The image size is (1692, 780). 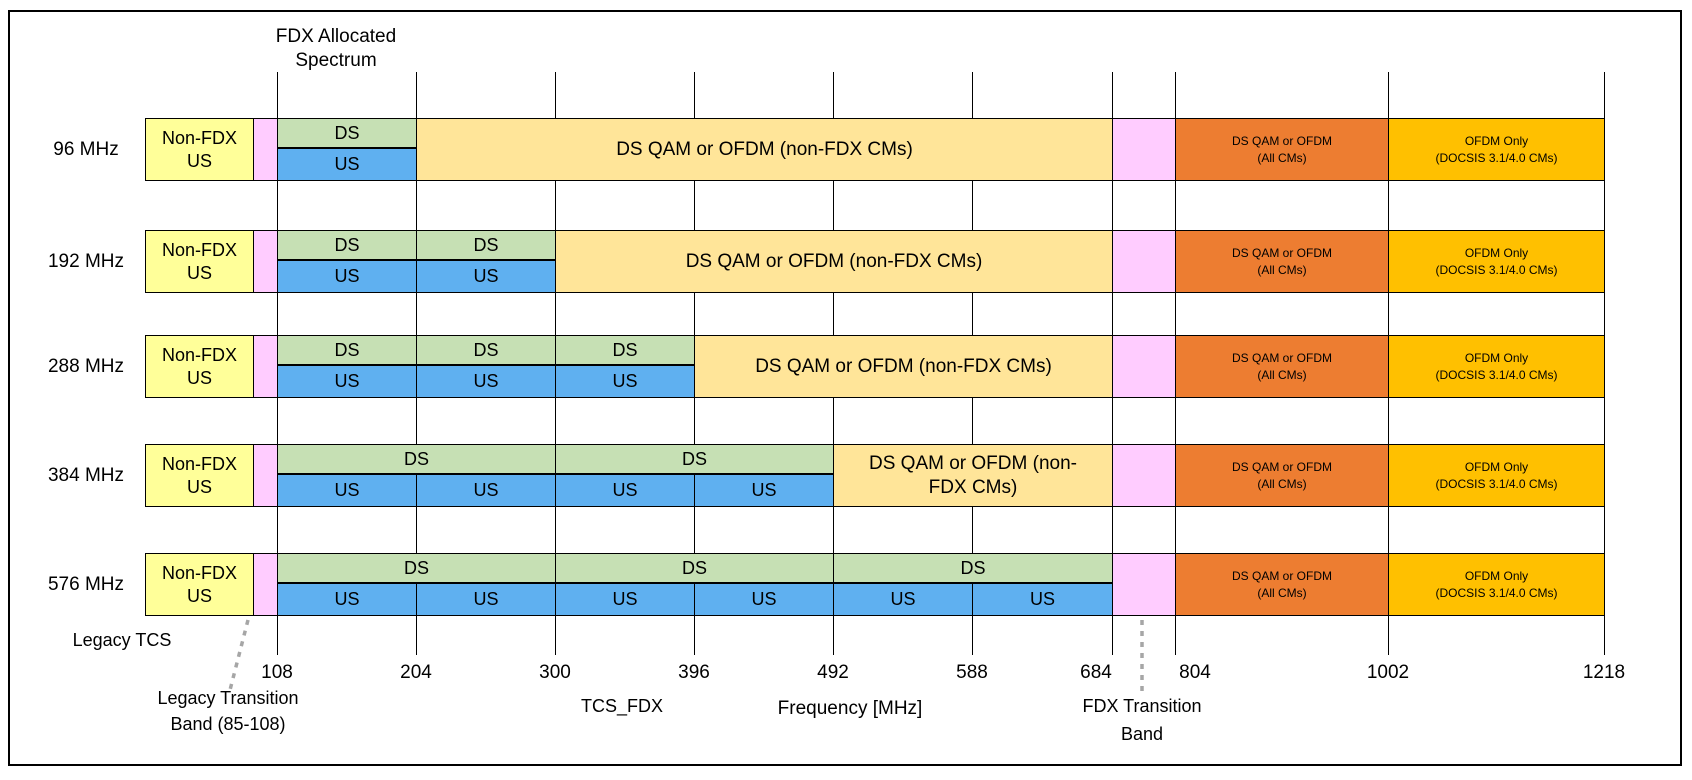 What do you see at coordinates (86, 261) in the screenshot?
I see `row-label-192-mhz: 192 MHz` at bounding box center [86, 261].